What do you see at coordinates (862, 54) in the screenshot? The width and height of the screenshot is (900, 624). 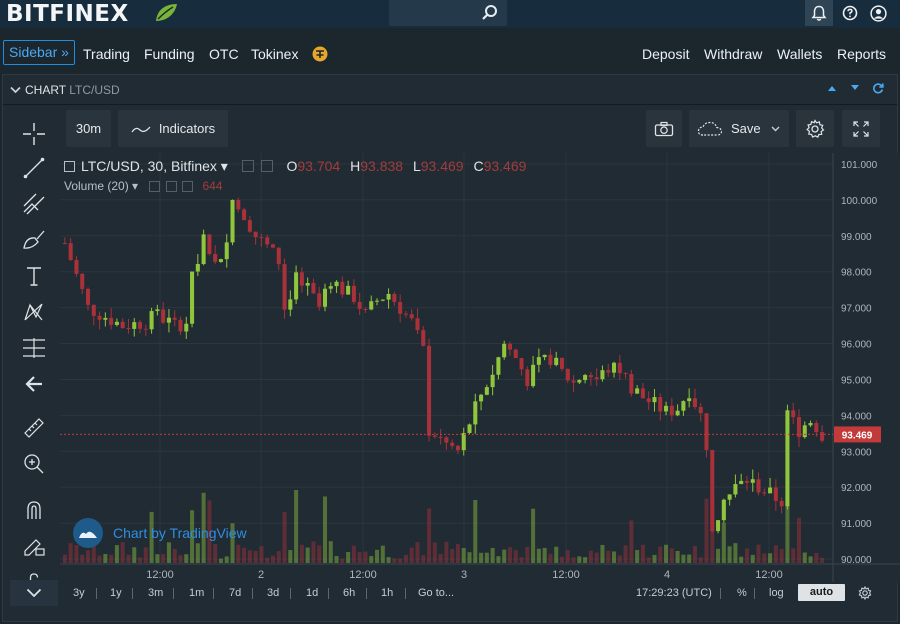 I see `nav-reports: Reports` at bounding box center [862, 54].